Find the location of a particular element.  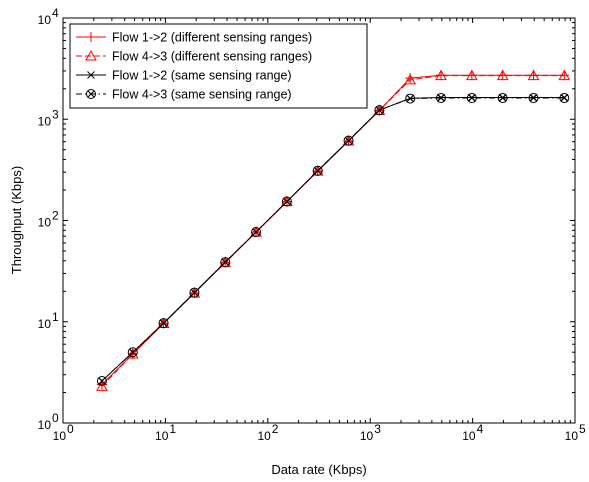

x-tick-label-exponent: 4 is located at coordinates (480, 429).